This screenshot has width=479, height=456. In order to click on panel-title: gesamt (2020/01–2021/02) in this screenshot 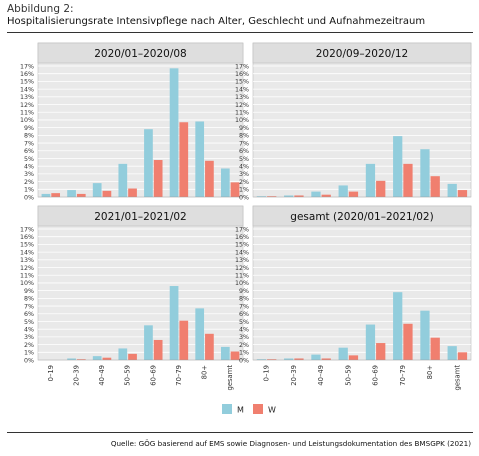, I will do `click(361, 217)`.